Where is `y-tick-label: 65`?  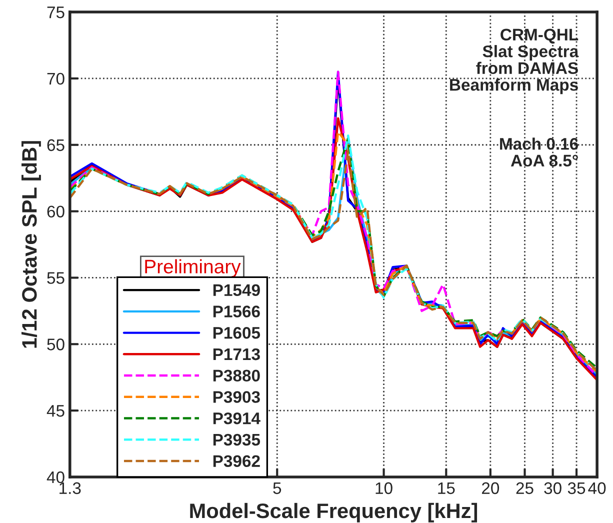
y-tick-label: 65 is located at coordinates (55, 145).